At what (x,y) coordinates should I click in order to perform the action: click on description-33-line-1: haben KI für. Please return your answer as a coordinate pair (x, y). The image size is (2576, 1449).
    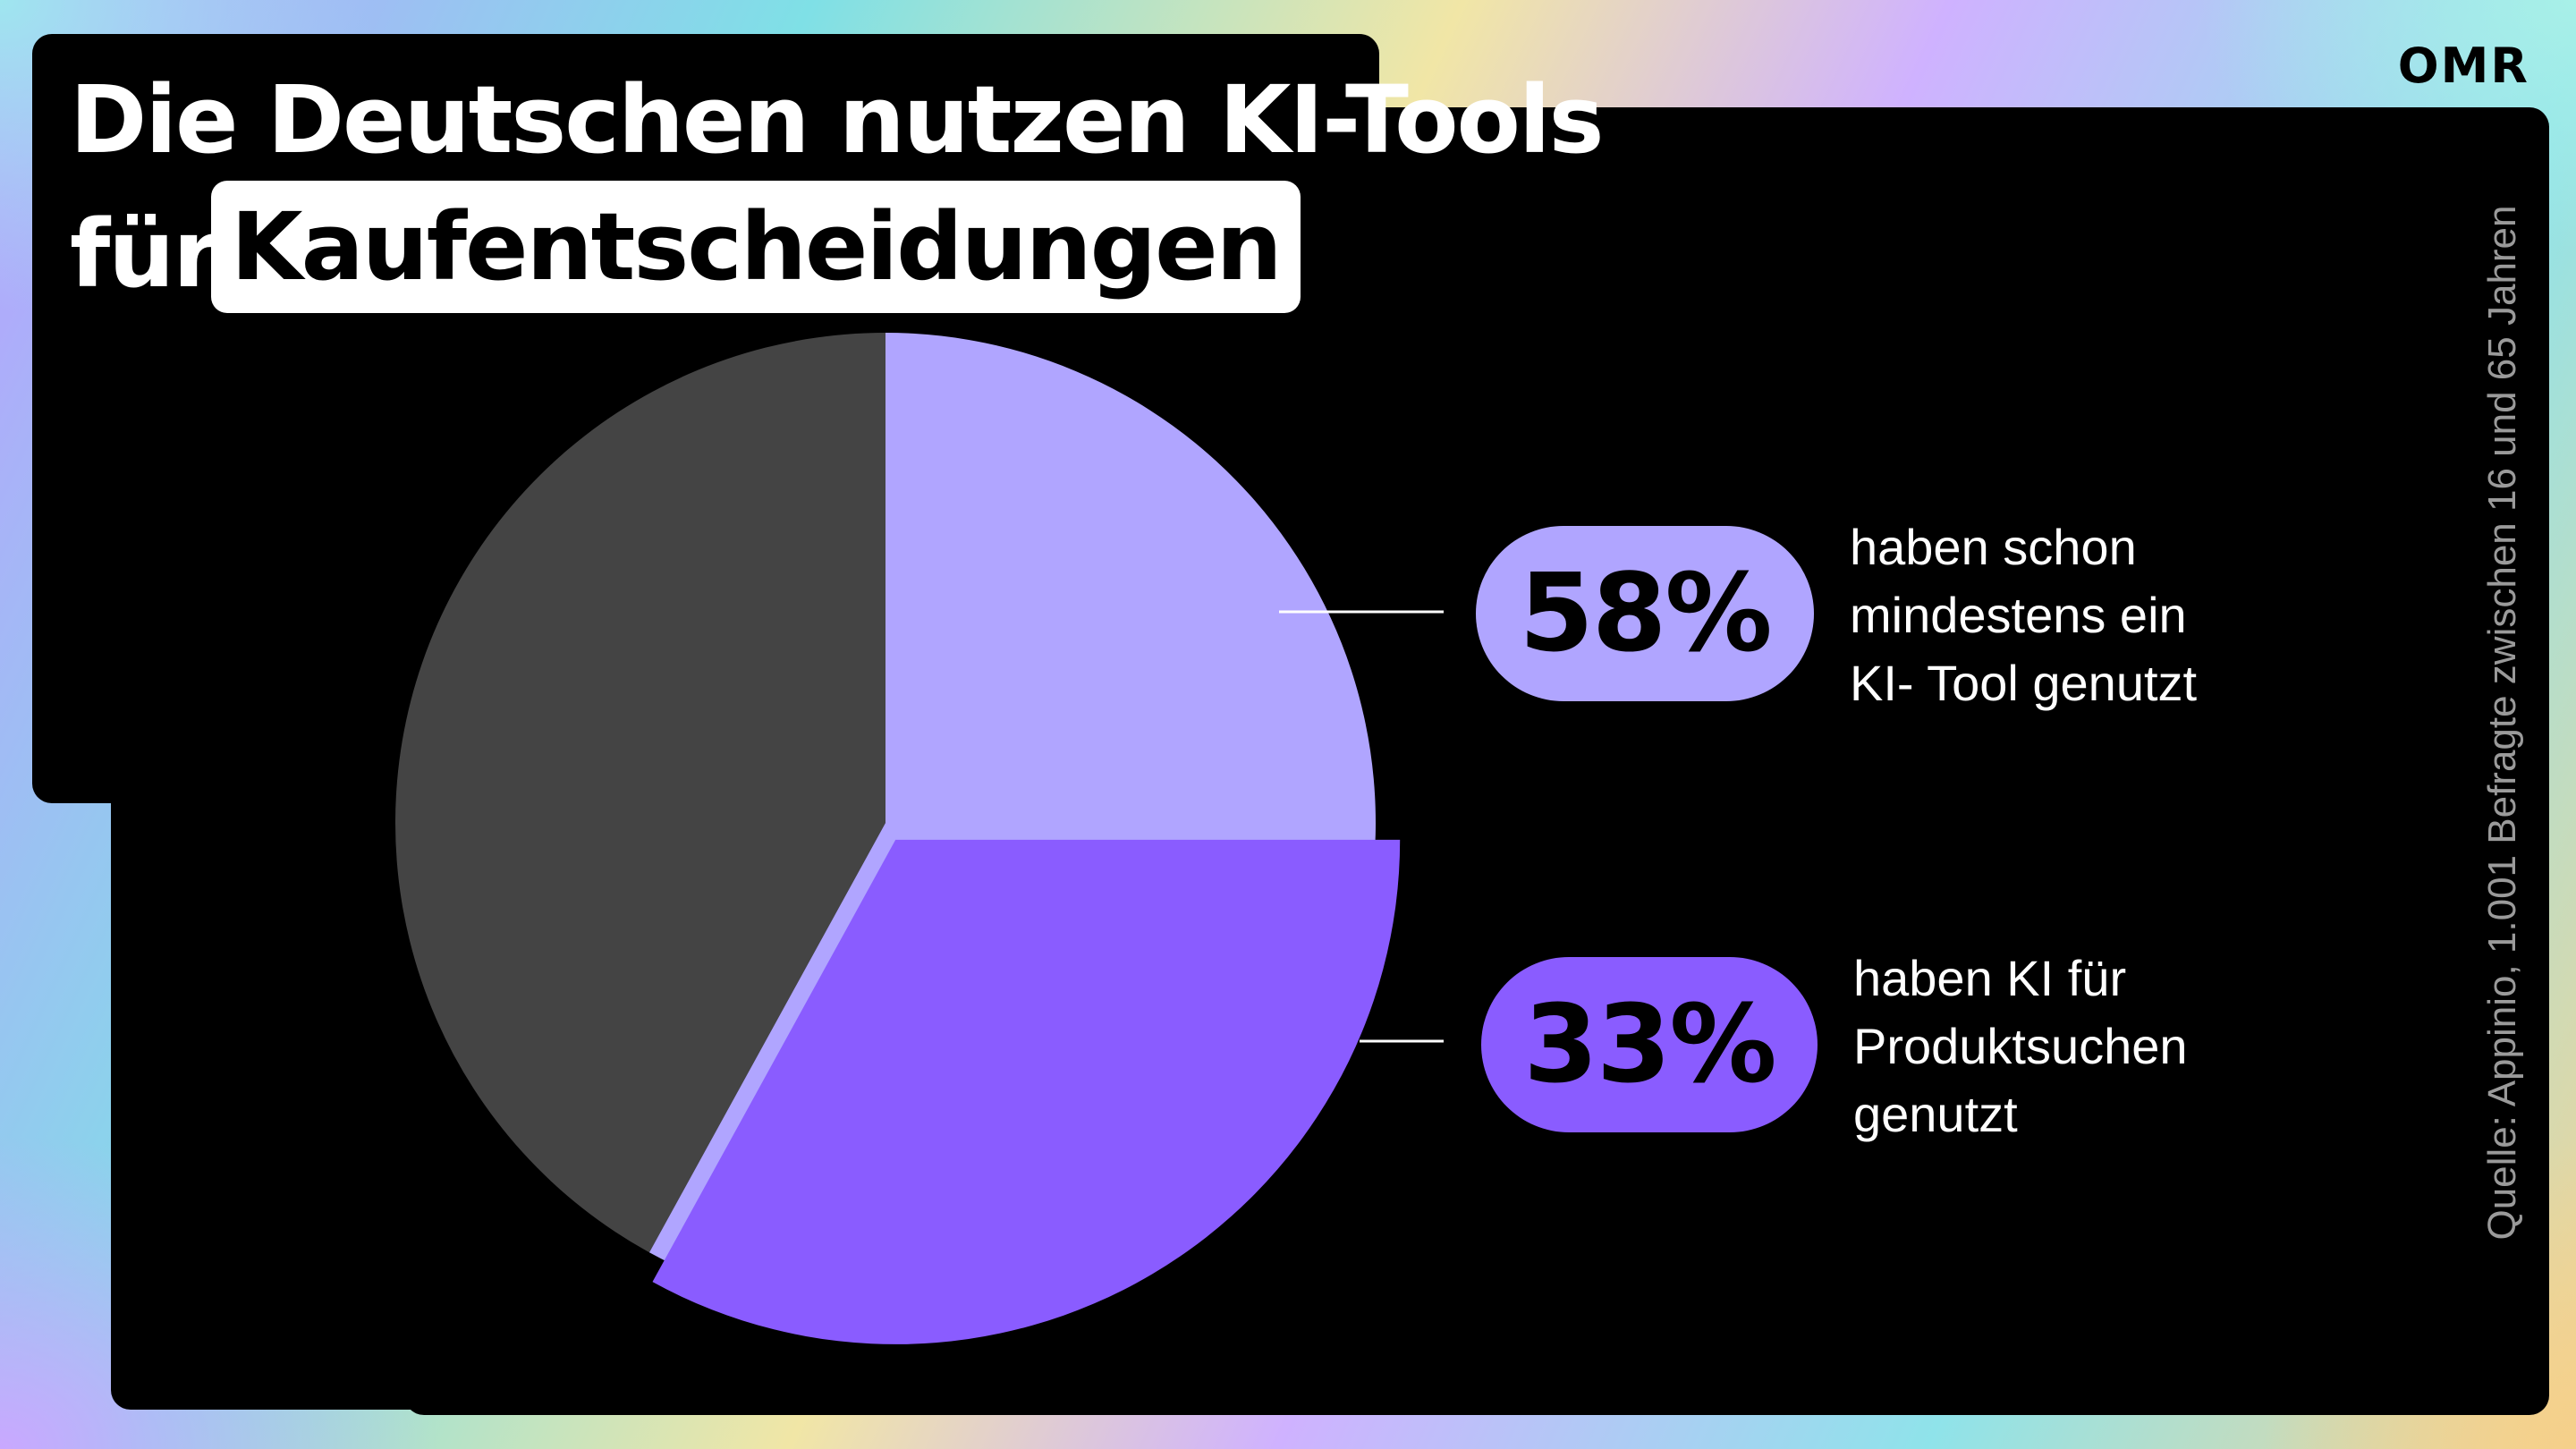
    Looking at the image, I should click on (1990, 978).